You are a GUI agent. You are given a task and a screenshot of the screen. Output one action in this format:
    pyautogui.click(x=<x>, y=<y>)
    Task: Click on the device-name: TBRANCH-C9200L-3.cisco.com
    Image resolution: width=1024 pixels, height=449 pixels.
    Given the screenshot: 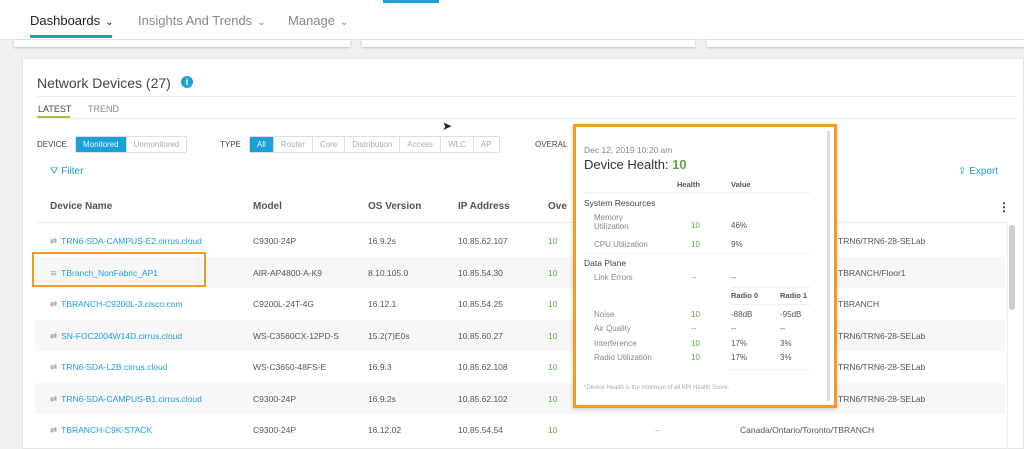 What is the action you would take?
    pyautogui.click(x=122, y=304)
    